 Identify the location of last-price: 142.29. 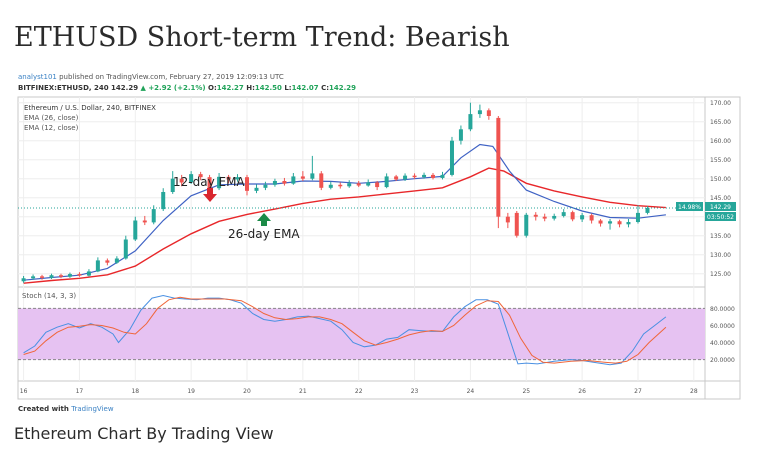
(125, 88).